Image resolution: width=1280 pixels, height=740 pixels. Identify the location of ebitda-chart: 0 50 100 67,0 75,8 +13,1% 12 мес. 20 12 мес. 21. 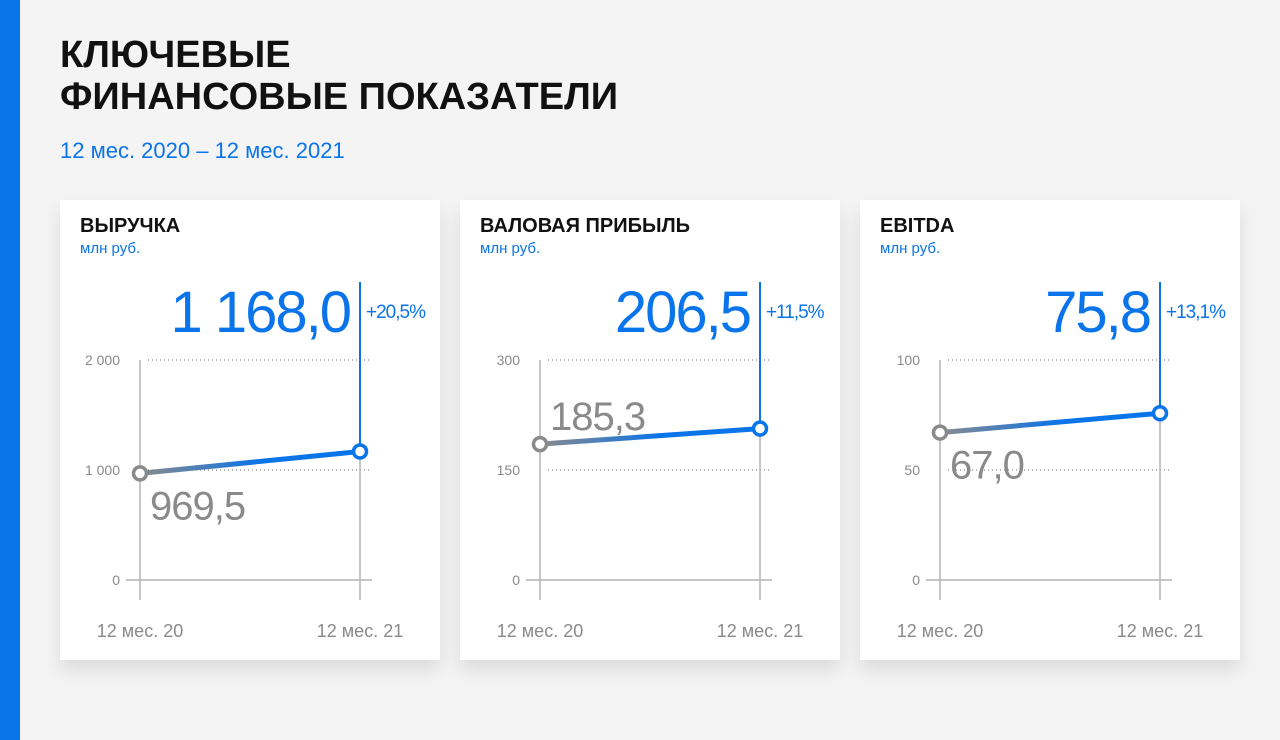
(1062, 460).